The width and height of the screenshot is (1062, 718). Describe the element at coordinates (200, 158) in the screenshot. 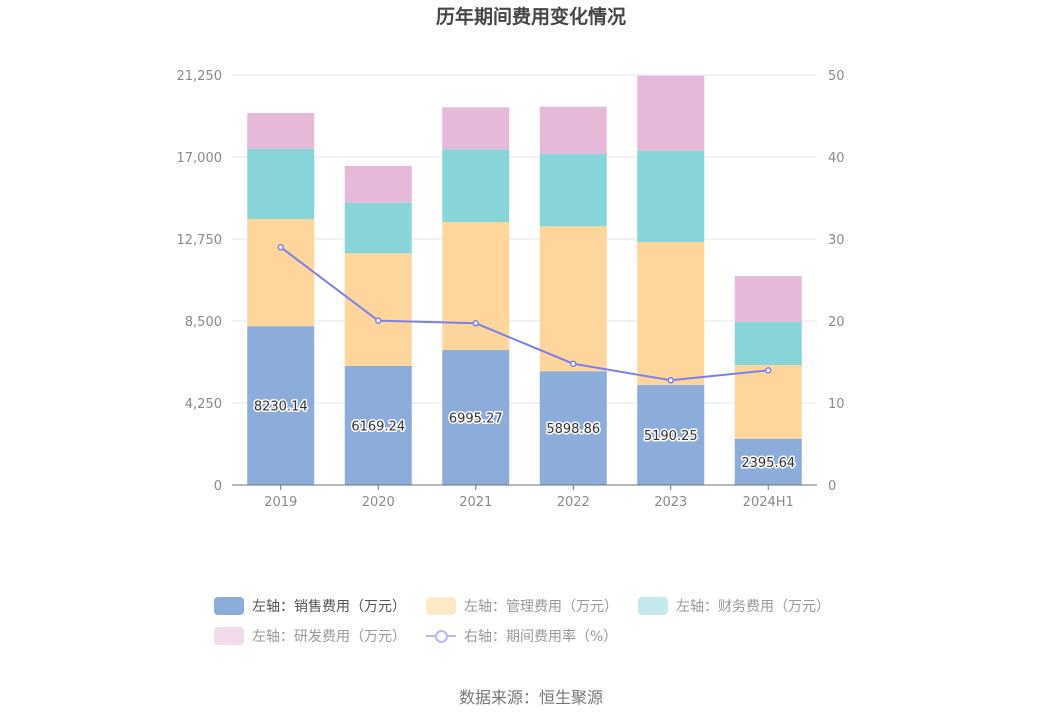

I see `y-left-tick-label: 17,000` at that location.